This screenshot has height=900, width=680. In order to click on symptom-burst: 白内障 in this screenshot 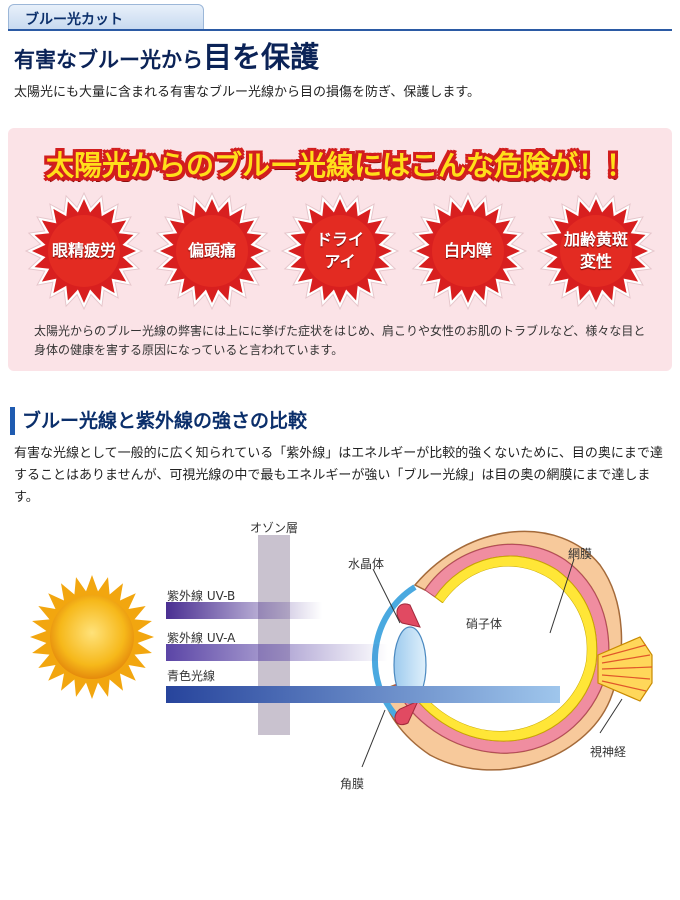, I will do `click(468, 251)`.